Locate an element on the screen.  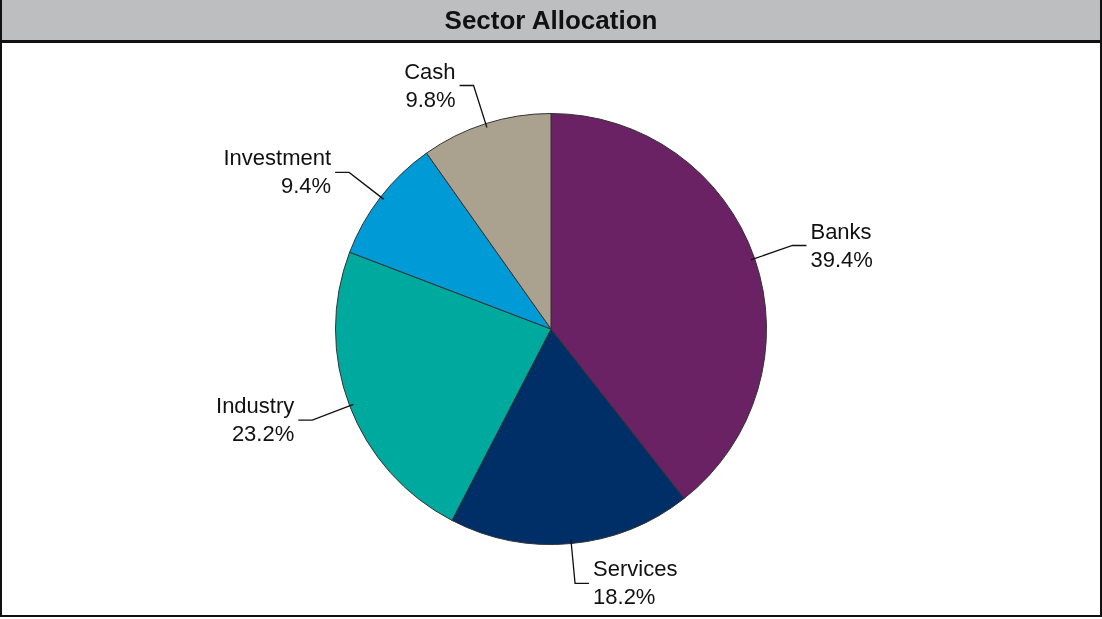
slice-label: Banks is located at coordinates (841, 231).